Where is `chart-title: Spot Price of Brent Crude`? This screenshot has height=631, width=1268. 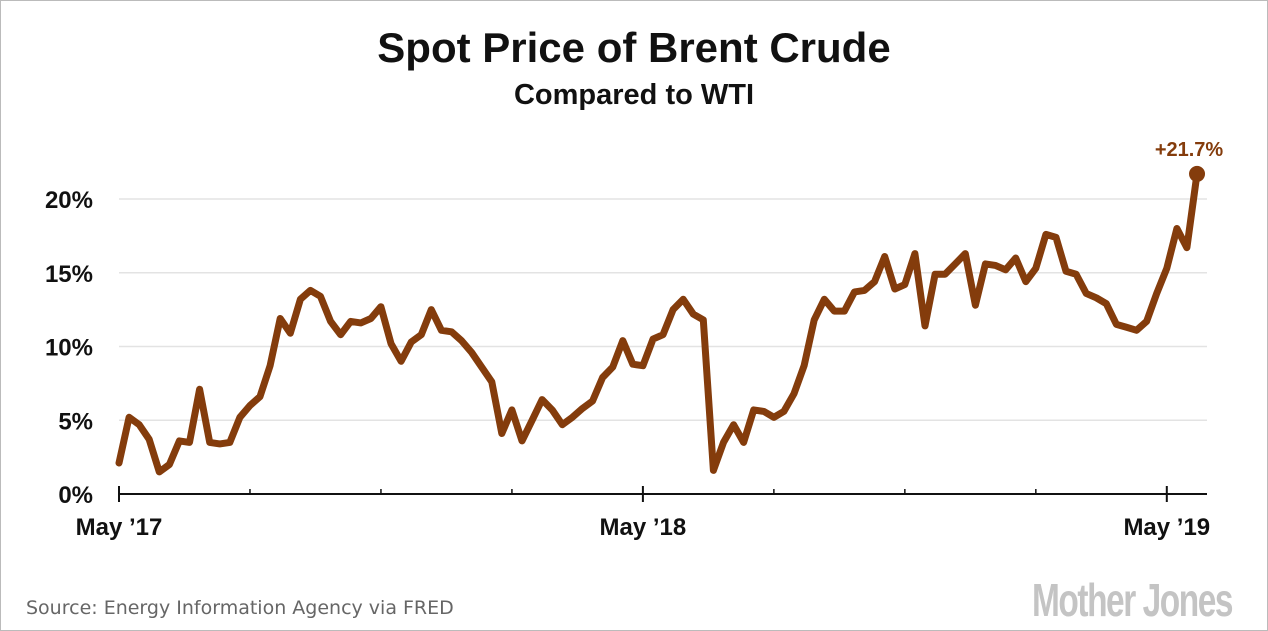
chart-title: Spot Price of Brent Crude is located at coordinates (633, 47).